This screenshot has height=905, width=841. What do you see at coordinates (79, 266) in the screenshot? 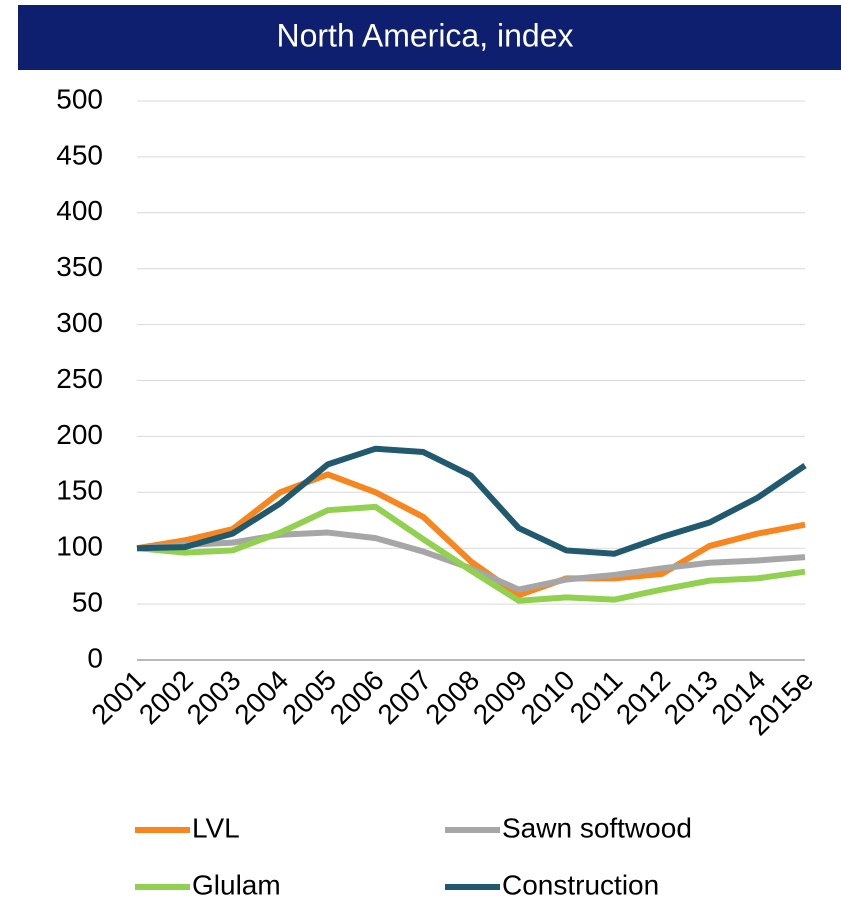
I see `y-tick-label: 350` at bounding box center [79, 266].